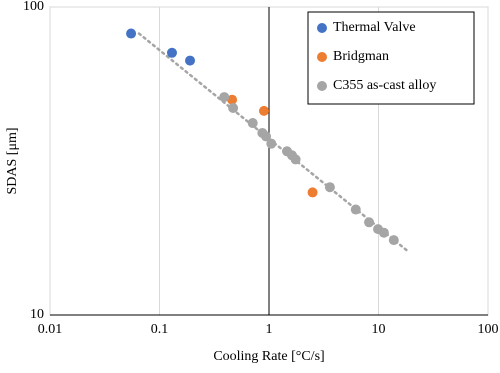 Image resolution: width=500 pixels, height=373 pixels. What do you see at coordinates (33, 7) in the screenshot?
I see `y-tick-label: 100` at bounding box center [33, 7].